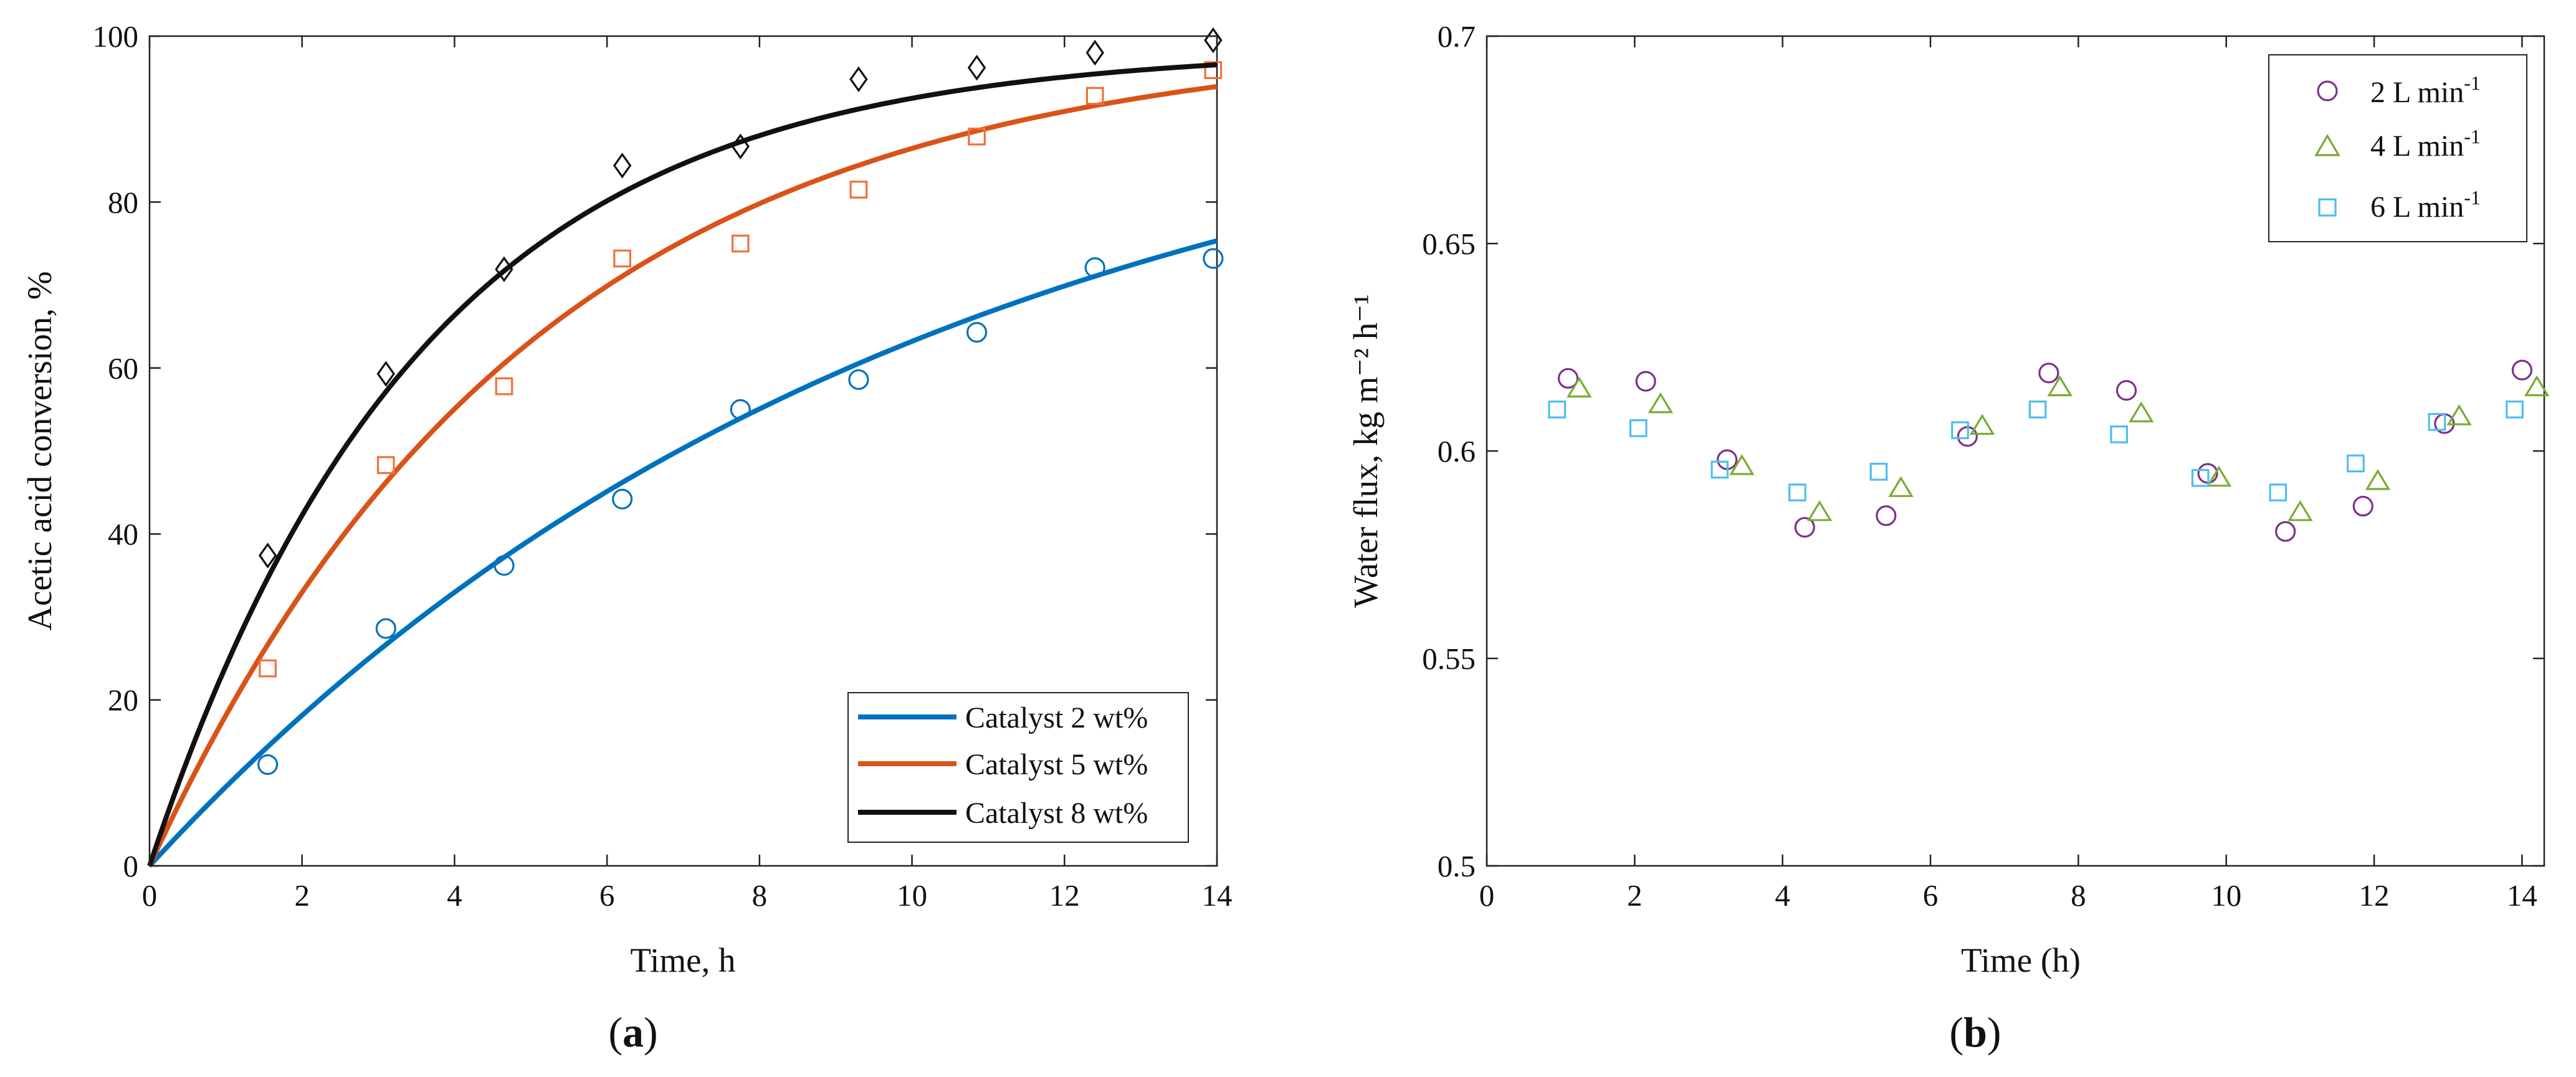 Image resolution: width=2576 pixels, height=1077 pixels. I want to click on legend-text-flow2: 2 L min, so click(2417, 92).